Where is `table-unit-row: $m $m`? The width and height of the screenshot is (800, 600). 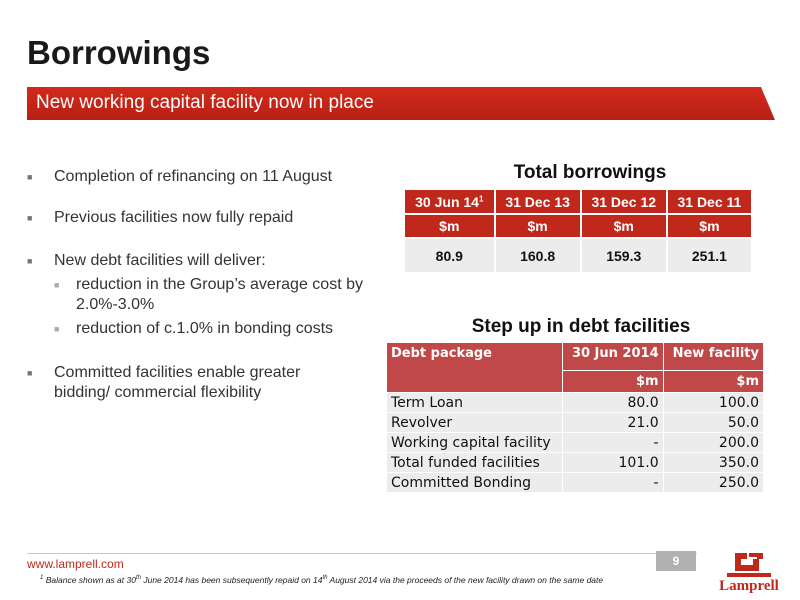
table-unit-row: $m $m is located at coordinates (576, 381).